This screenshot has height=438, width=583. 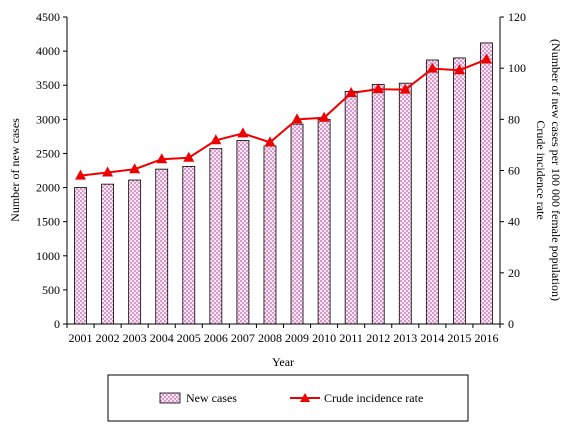 I want to click on x-tick-label: 2007, so click(x=243, y=338).